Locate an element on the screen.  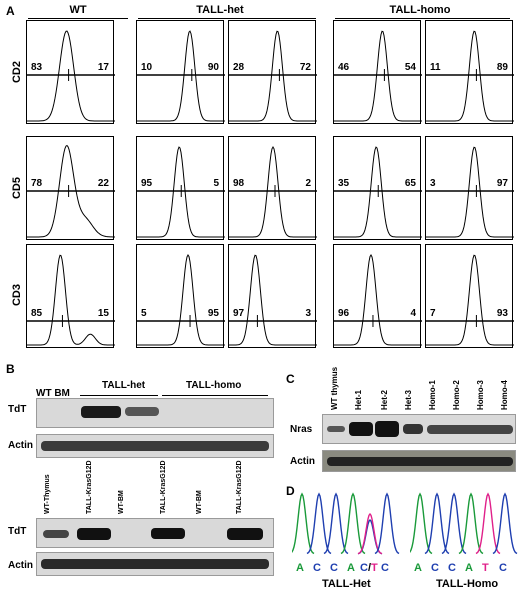
lane-label-c-8: Homo-4 is located at coordinates (504, 395).